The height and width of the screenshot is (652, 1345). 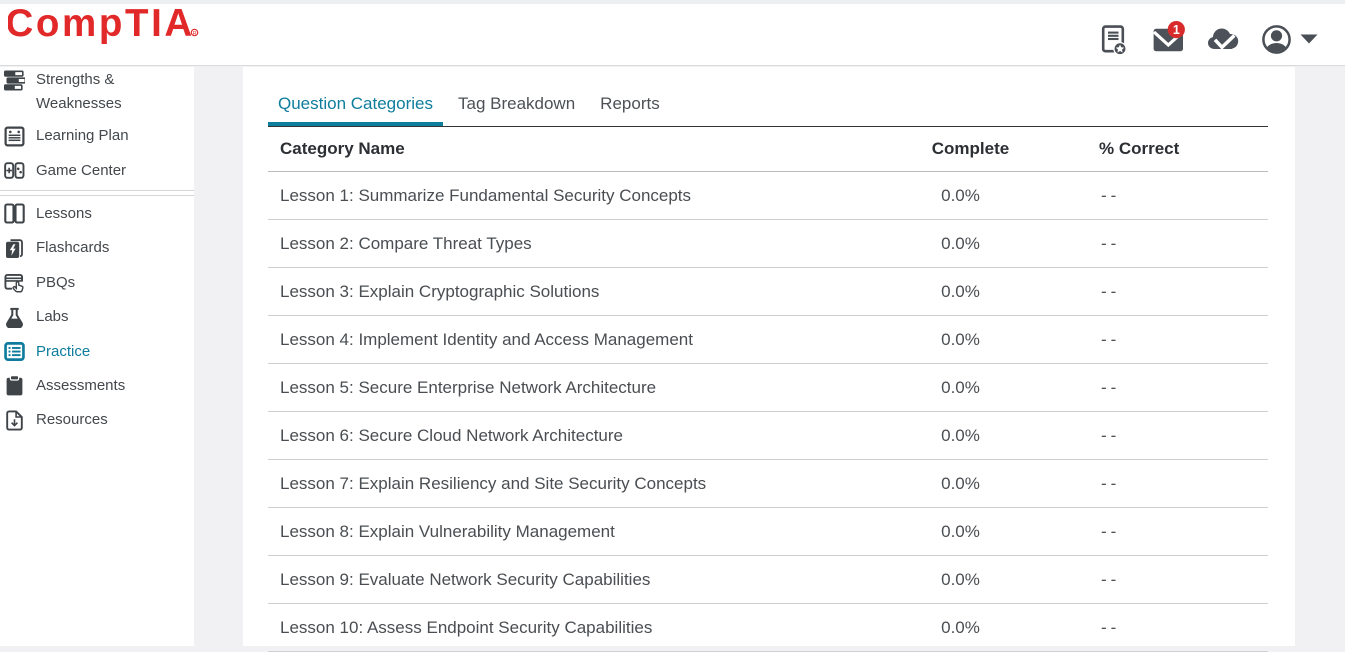 What do you see at coordinates (195, 34) in the screenshot?
I see `svg-text: R` at bounding box center [195, 34].